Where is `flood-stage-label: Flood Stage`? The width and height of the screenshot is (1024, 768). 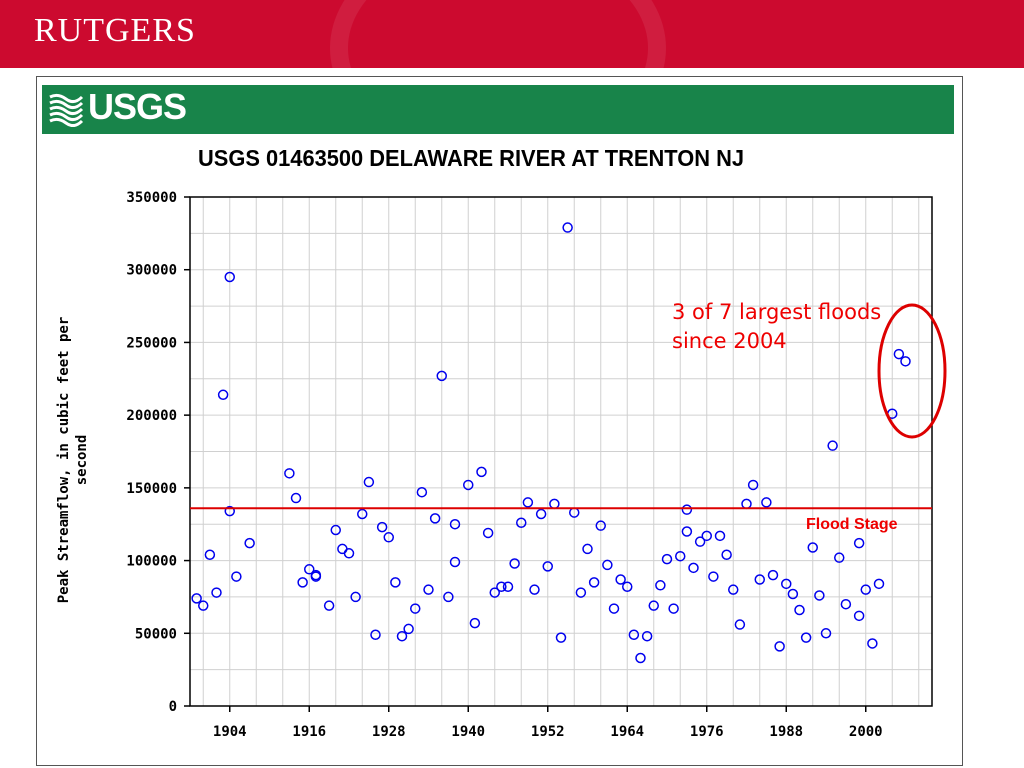 flood-stage-label: Flood Stage is located at coordinates (852, 524).